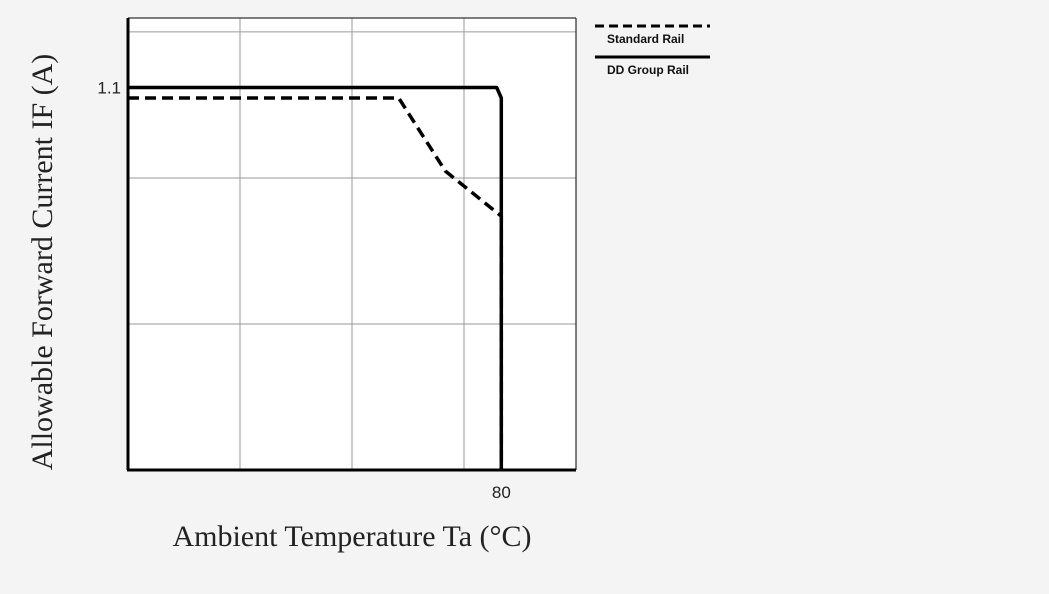 The width and height of the screenshot is (1049, 594). Describe the element at coordinates (351, 536) in the screenshot. I see `x-axis-label: Ambient Temperature Ta (°C)` at that location.